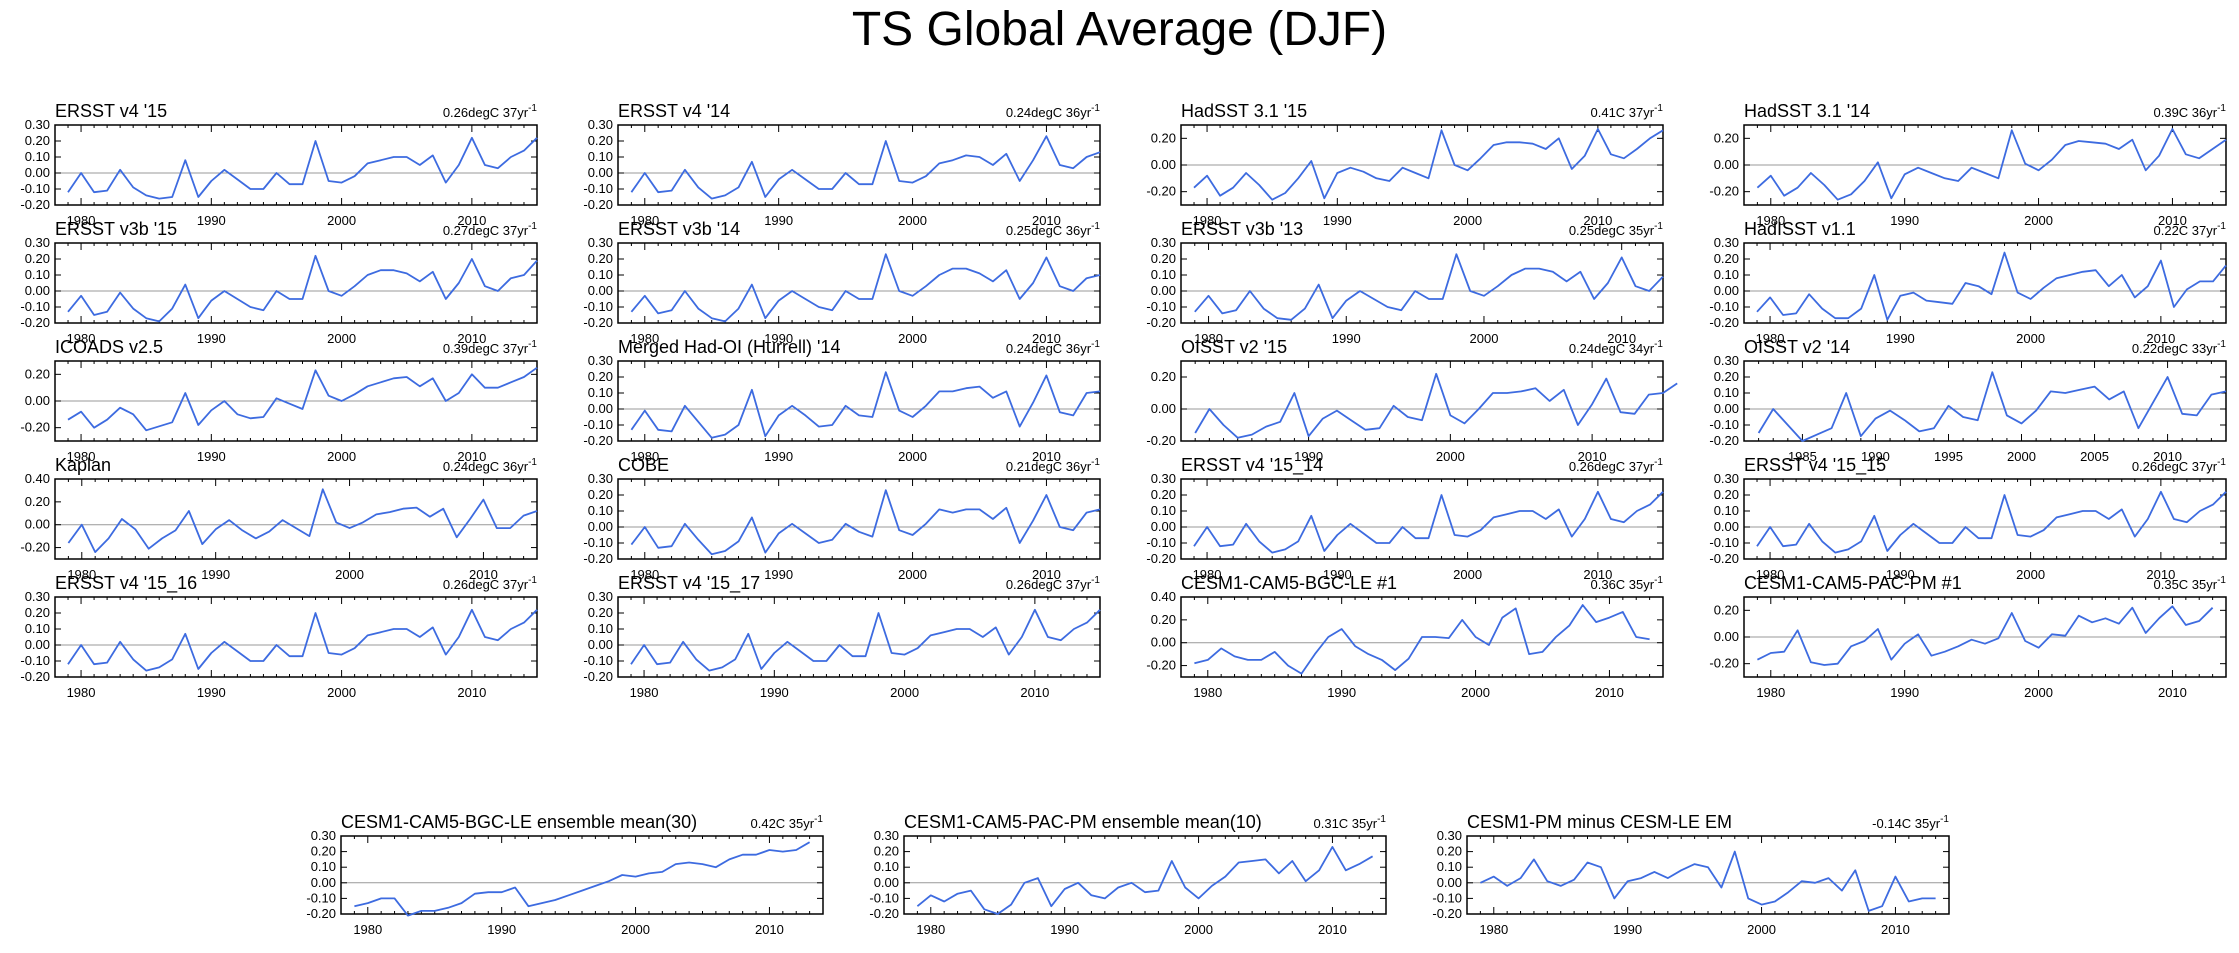 This screenshot has width=2239, height=953. Describe the element at coordinates (486, 112) in the screenshot. I see `trend-value: 0.26degC 37yr` at that location.